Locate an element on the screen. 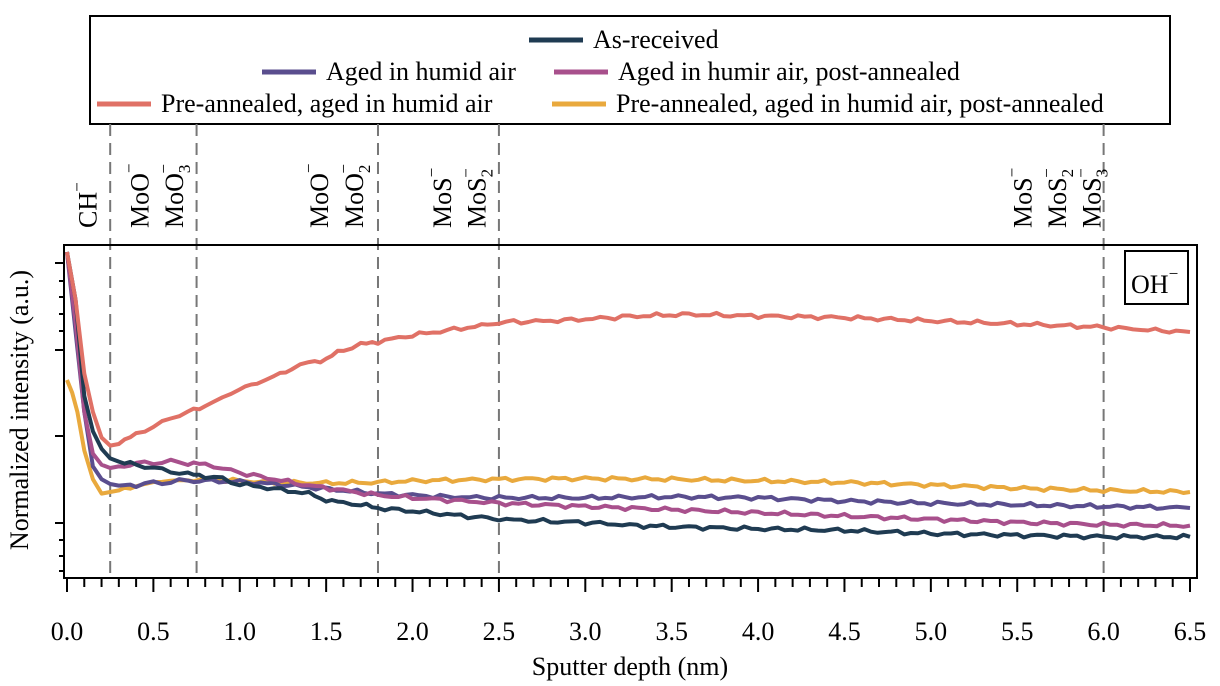 This screenshot has width=1220, height=686. legend-entry-pre-annealed-aged: Pre-annealed, aged in humid air is located at coordinates (295, 103).